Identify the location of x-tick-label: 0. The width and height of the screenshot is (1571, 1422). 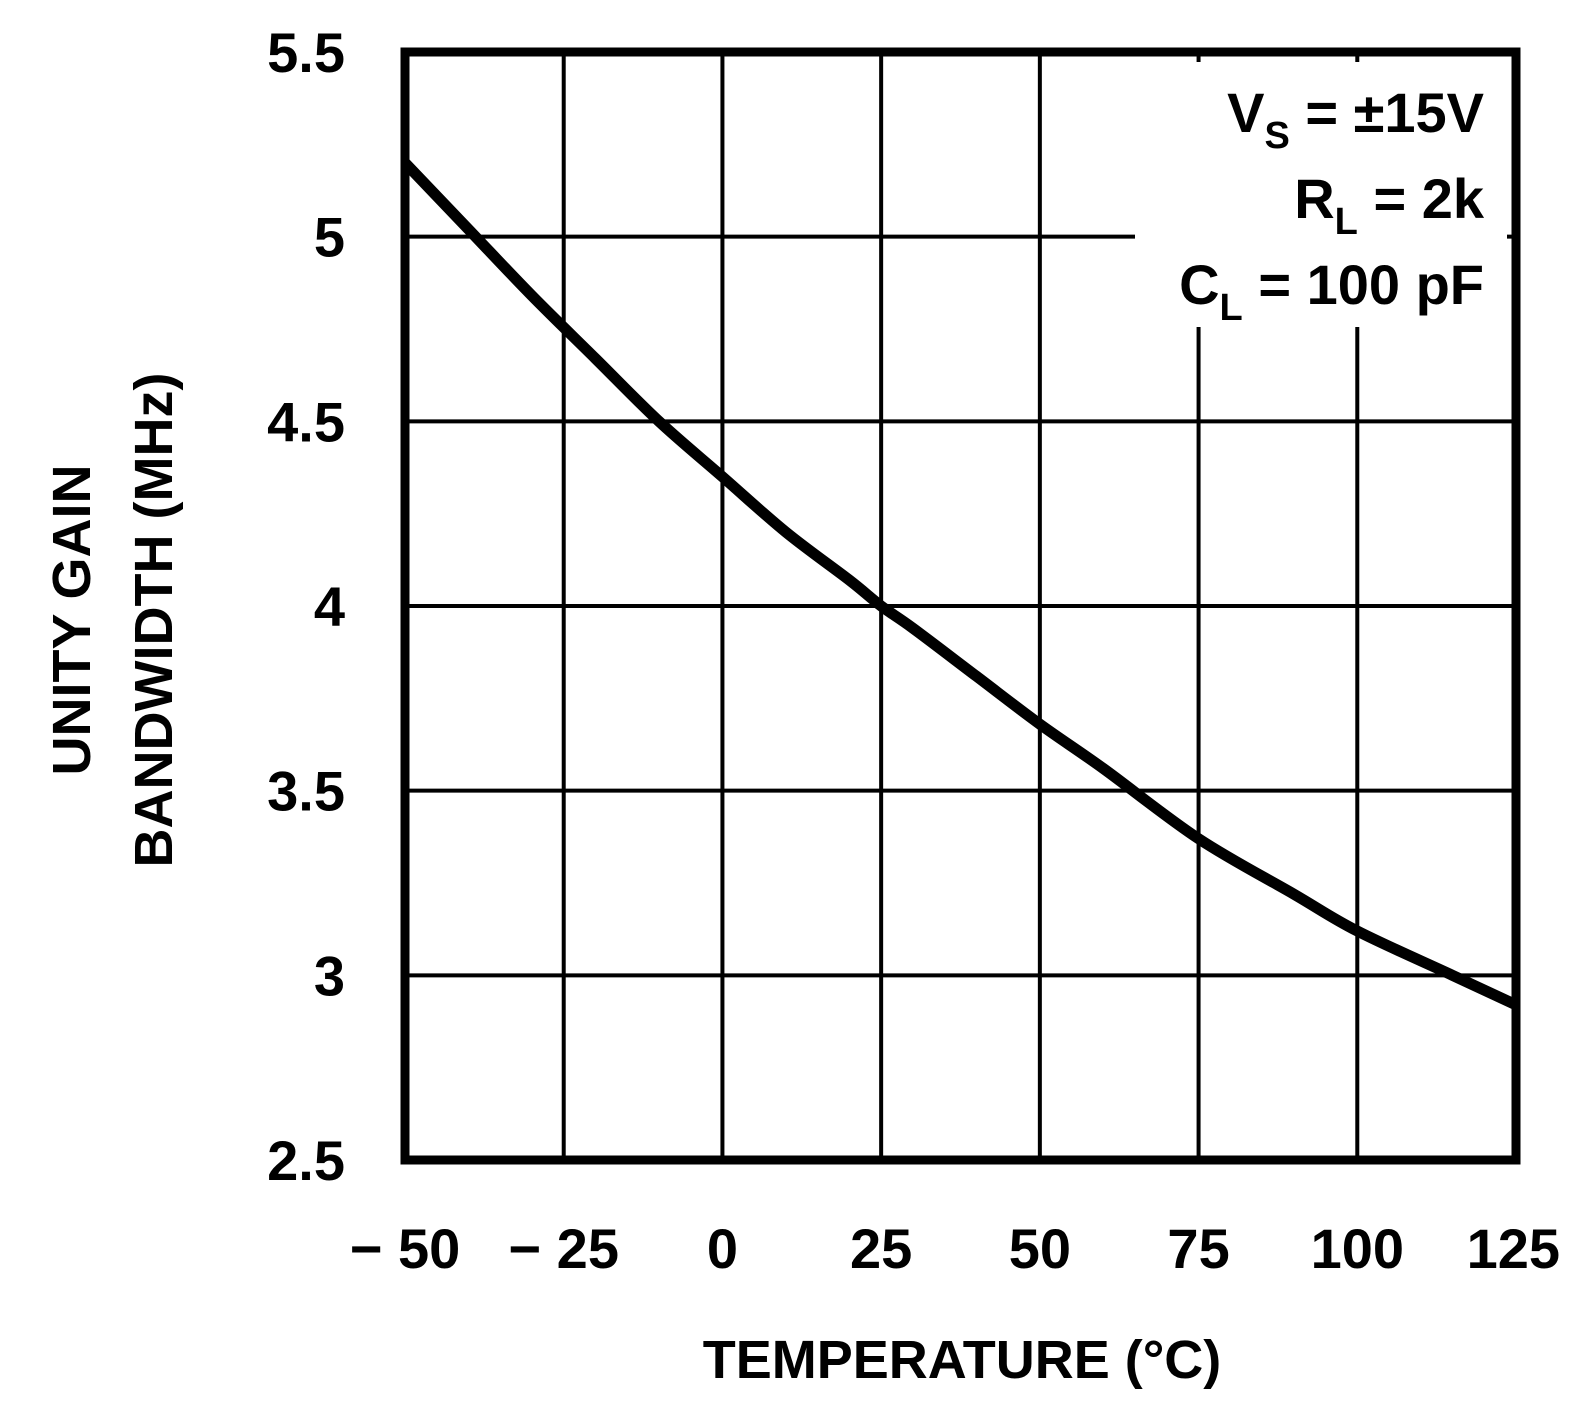
(722, 1248).